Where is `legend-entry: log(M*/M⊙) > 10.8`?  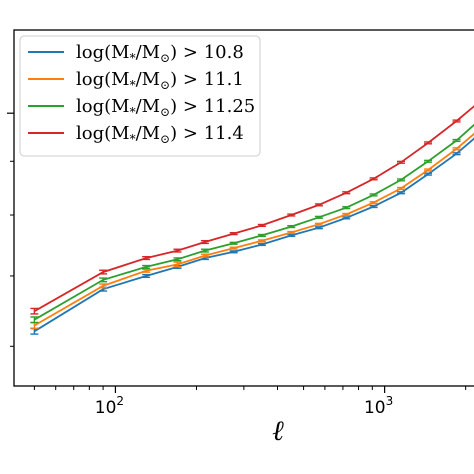
legend-entry: log(M*/M⊙) > 10.8 is located at coordinates (136, 53).